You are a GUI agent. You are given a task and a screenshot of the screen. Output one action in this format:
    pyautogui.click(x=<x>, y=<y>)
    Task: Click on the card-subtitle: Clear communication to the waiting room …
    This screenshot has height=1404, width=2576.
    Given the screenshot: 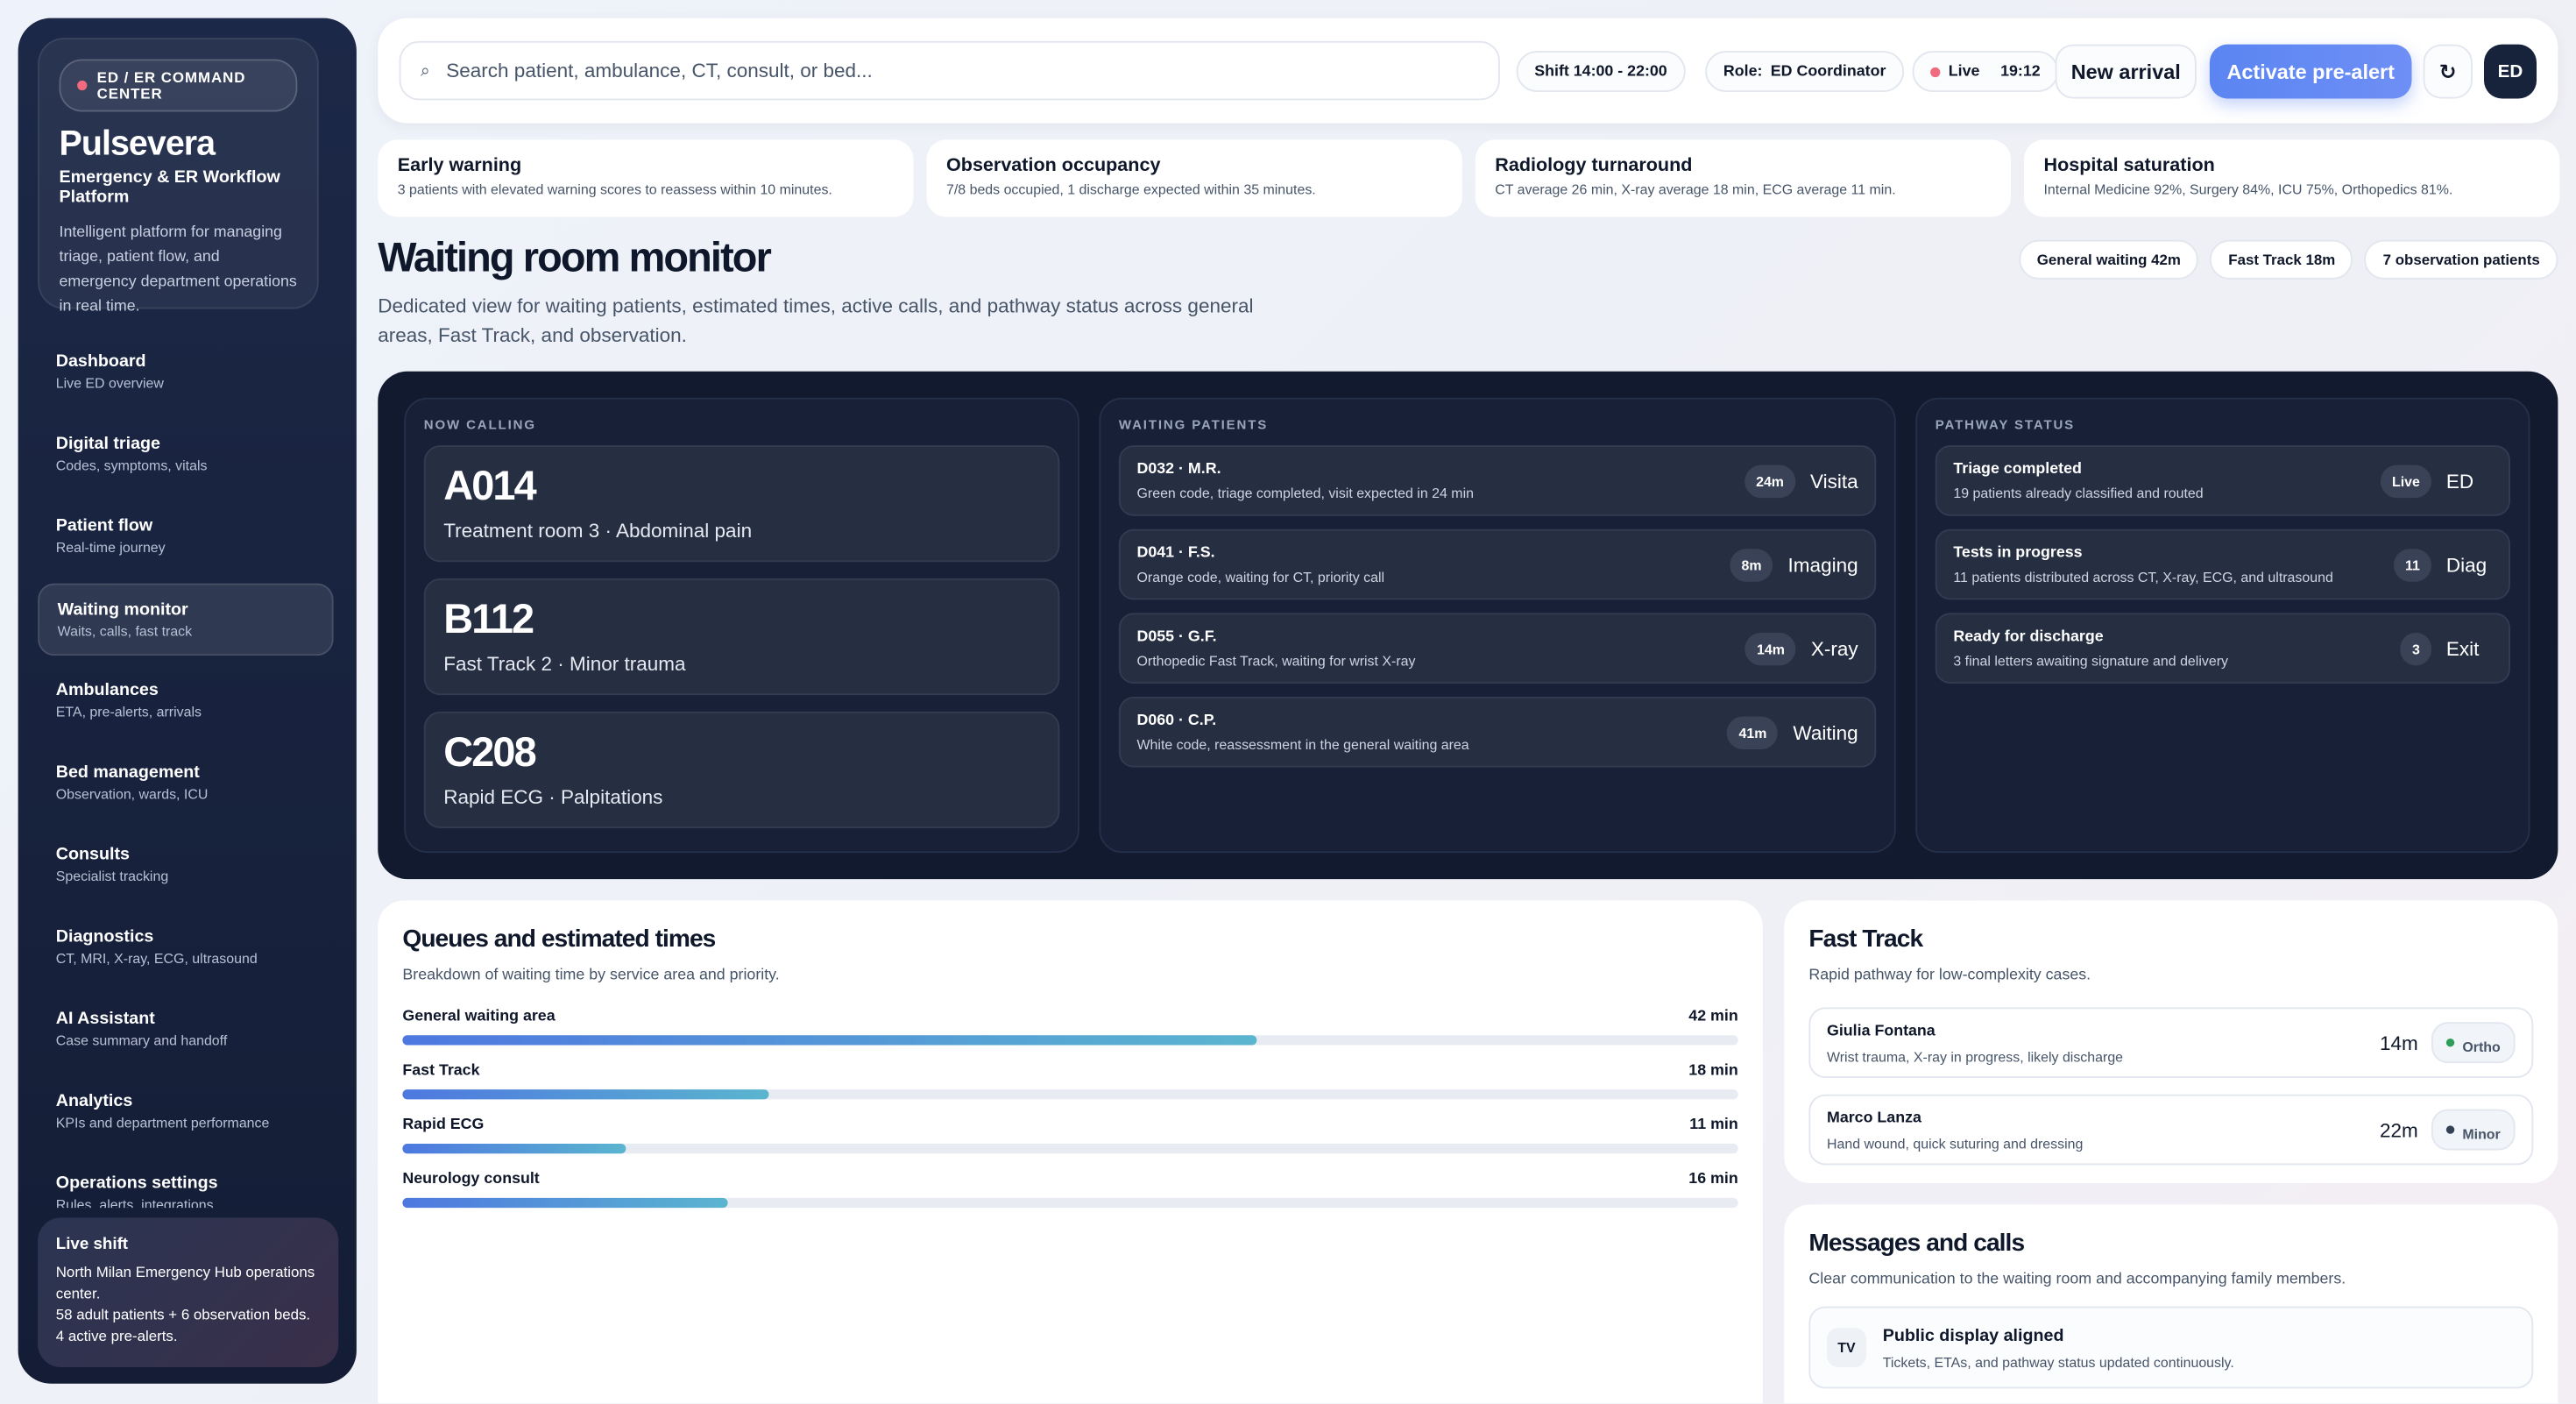 What is the action you would take?
    pyautogui.click(x=2077, y=1279)
    